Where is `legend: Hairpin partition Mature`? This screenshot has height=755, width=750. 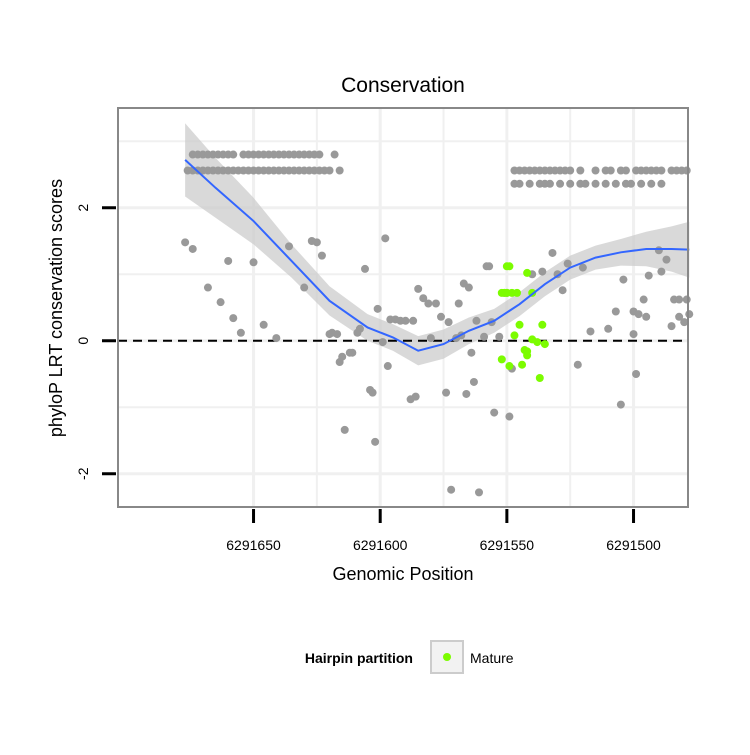
legend: Hairpin partition Mature is located at coordinates (409, 657).